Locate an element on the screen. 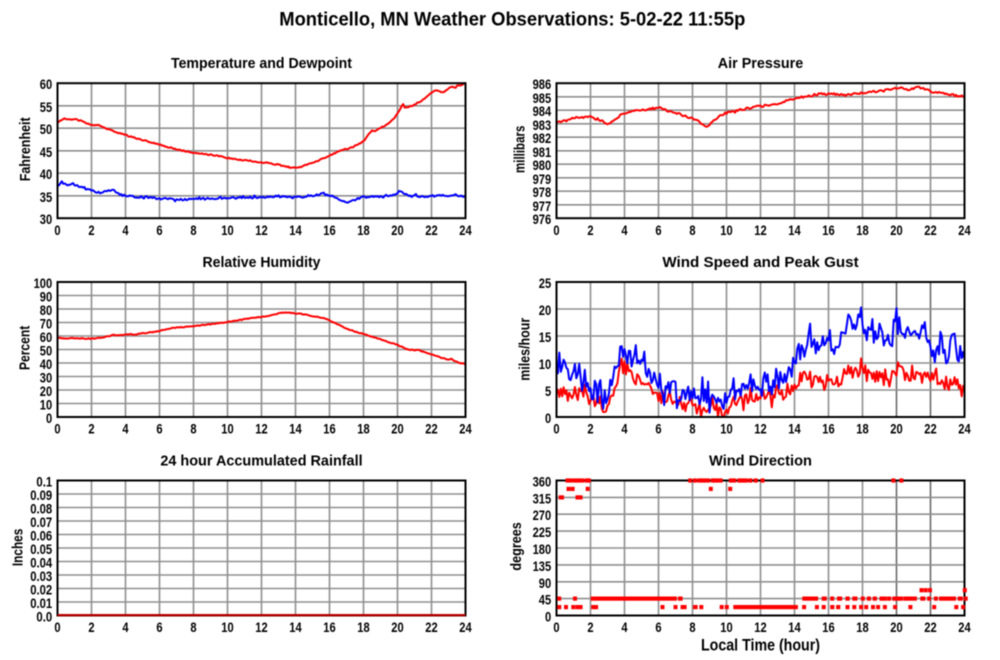  svg-text: Inches is located at coordinates (19, 548).